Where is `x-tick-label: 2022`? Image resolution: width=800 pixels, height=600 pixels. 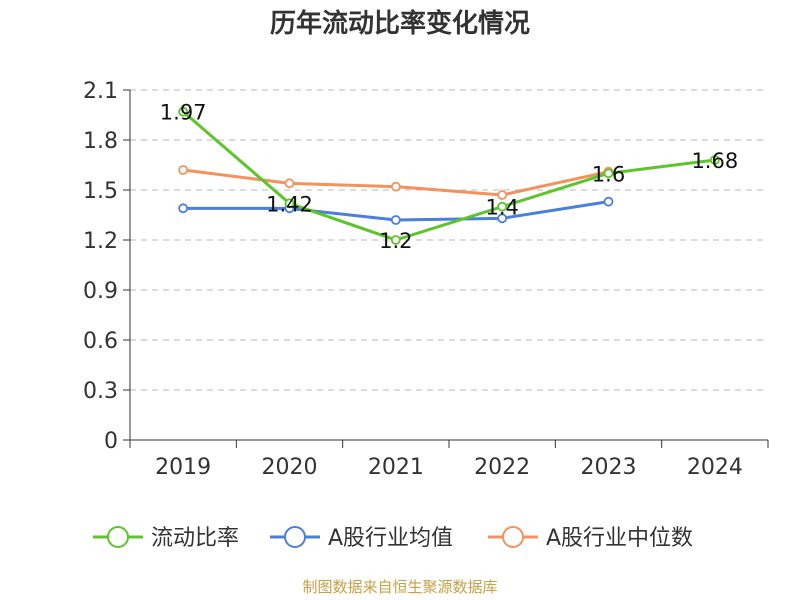 x-tick-label: 2022 is located at coordinates (502, 467).